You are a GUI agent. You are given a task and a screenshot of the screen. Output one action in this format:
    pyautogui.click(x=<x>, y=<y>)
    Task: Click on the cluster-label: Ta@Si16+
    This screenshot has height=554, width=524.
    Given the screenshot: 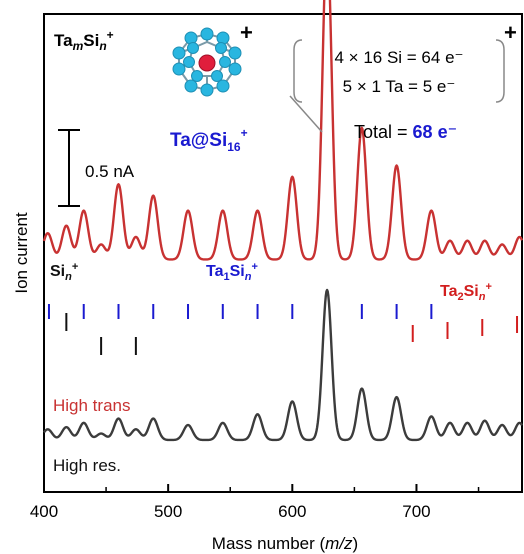 What is the action you would take?
    pyautogui.click(x=209, y=140)
    